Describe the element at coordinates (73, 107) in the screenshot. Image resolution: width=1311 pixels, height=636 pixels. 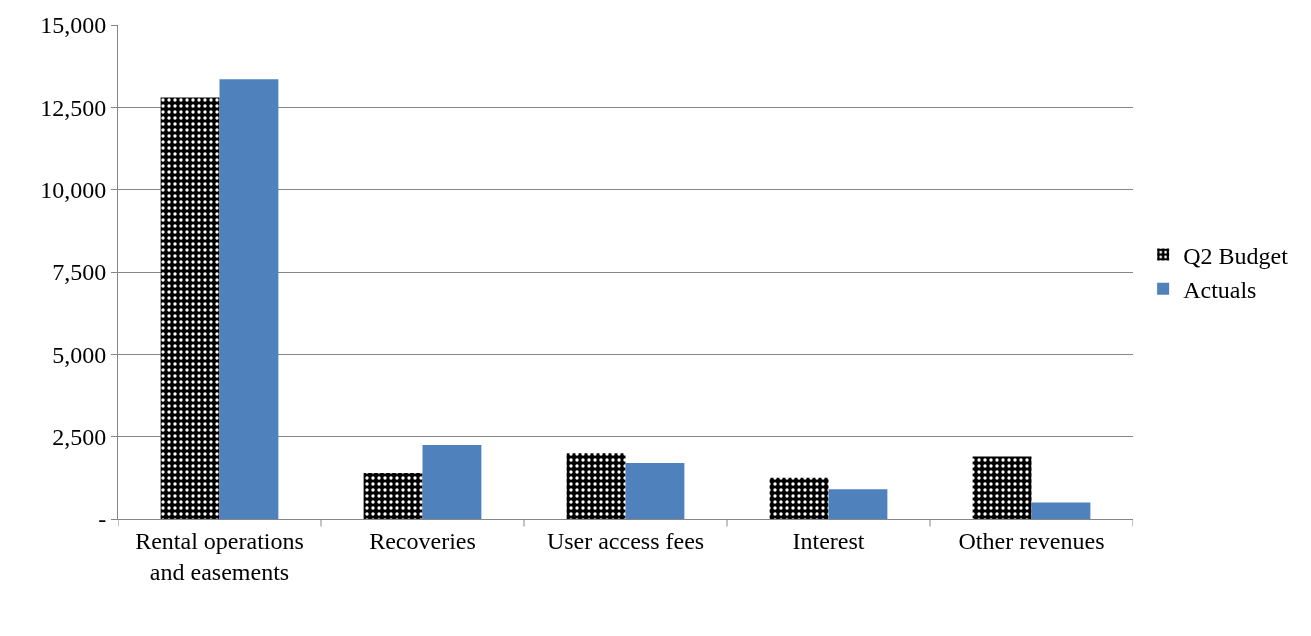
I see `y-tick-label: 12,500` at that location.